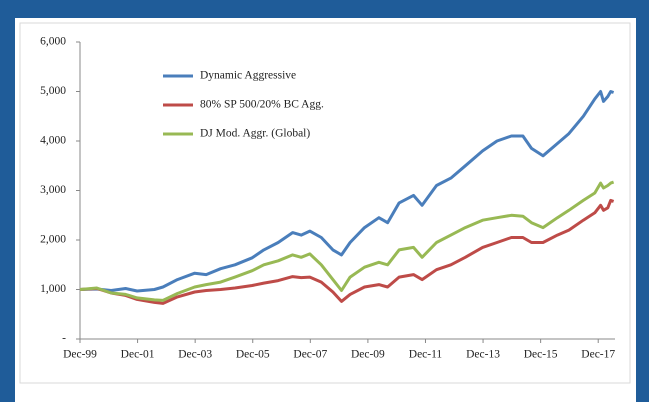 The width and height of the screenshot is (649, 402). Describe the element at coordinates (195, 355) in the screenshot. I see `x-tick-label: Dec-03` at that location.